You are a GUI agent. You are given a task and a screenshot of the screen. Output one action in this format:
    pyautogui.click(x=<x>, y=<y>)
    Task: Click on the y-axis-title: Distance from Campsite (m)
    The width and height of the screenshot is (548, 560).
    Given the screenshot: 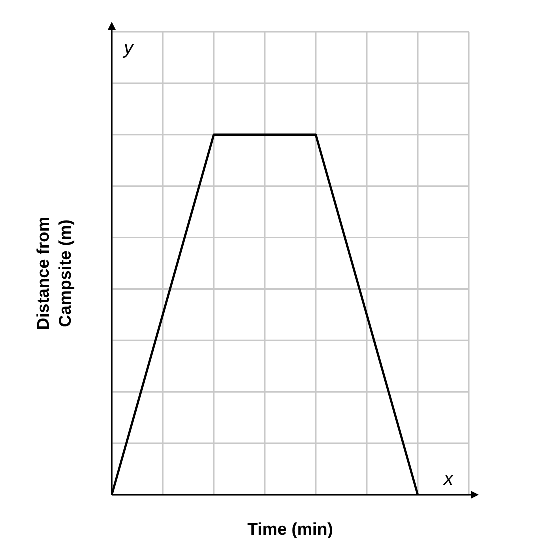 What is the action you would take?
    pyautogui.click(x=54, y=273)
    